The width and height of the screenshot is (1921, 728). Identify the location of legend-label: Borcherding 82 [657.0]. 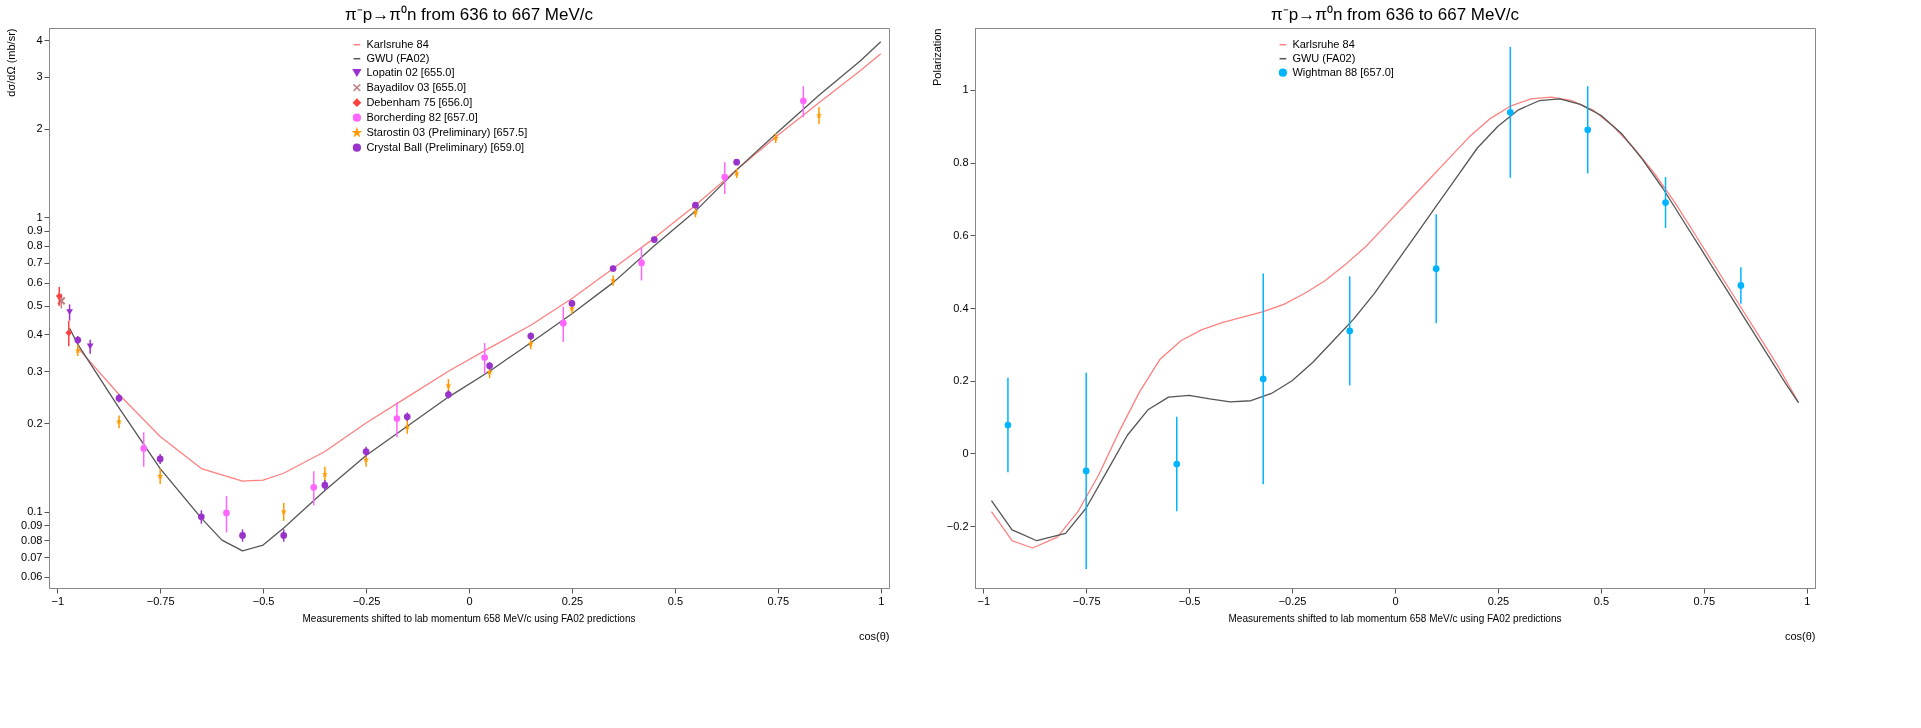
(422, 116).